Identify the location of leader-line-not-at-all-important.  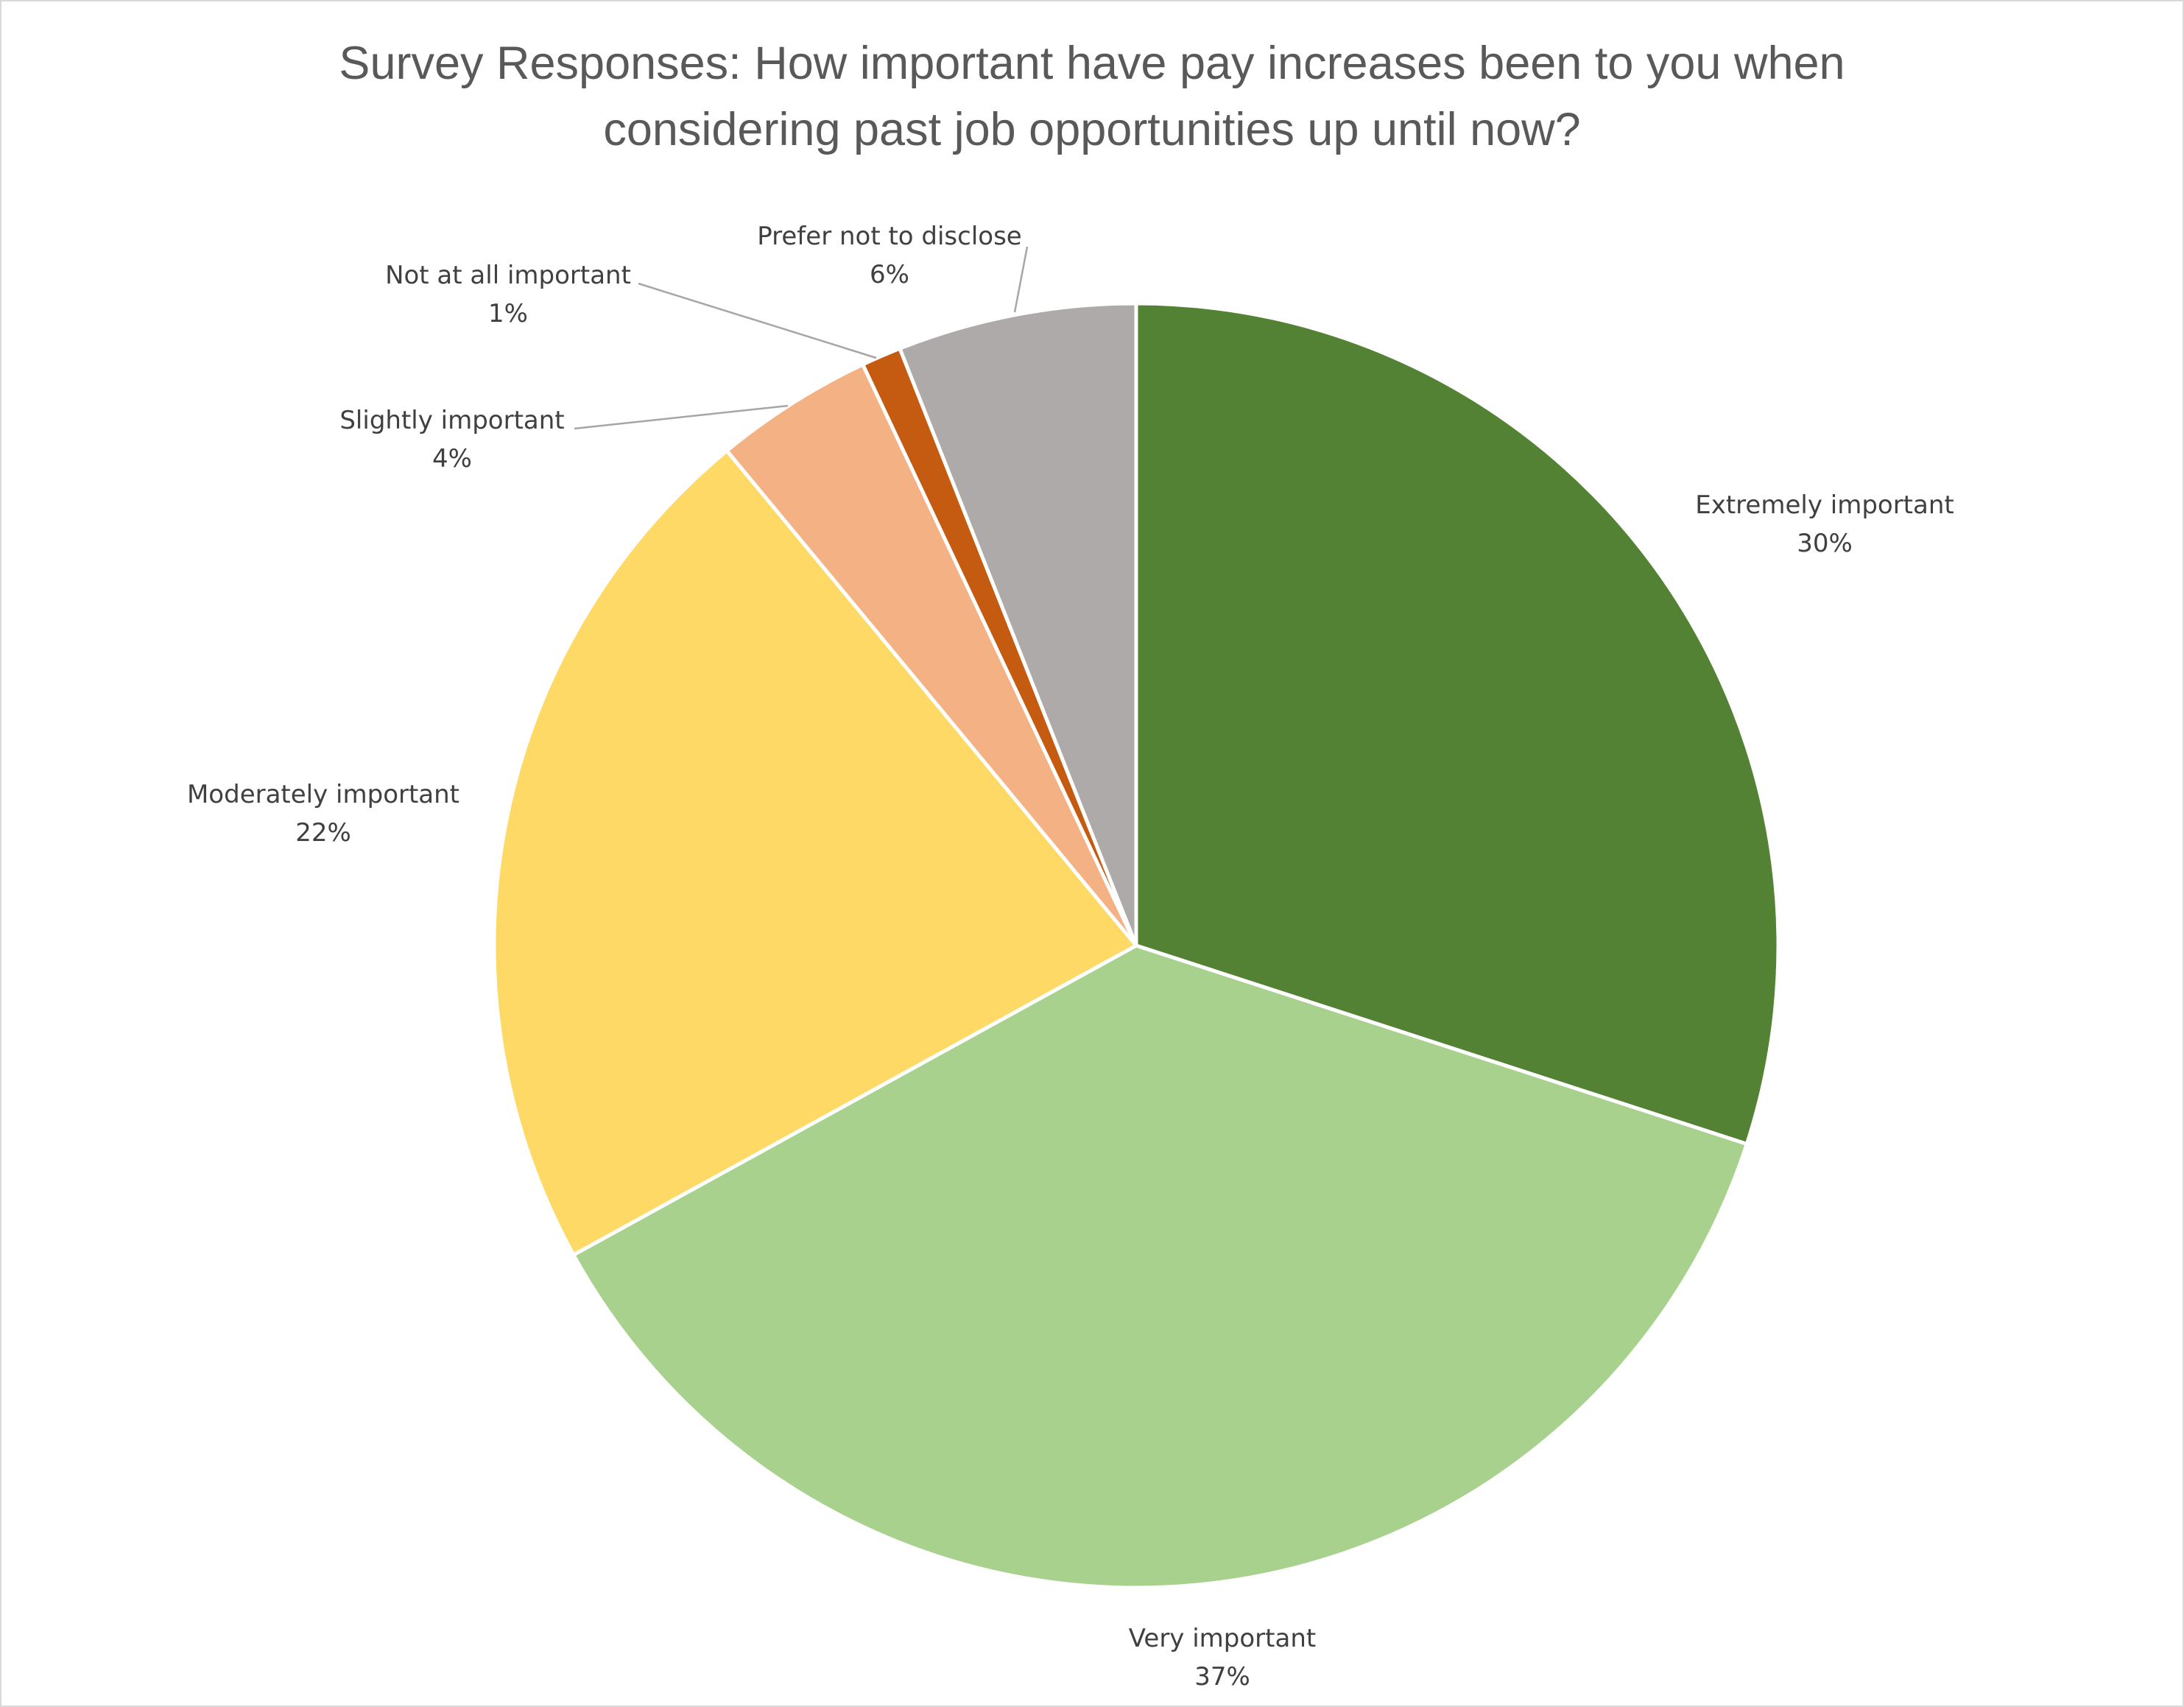
(758, 320).